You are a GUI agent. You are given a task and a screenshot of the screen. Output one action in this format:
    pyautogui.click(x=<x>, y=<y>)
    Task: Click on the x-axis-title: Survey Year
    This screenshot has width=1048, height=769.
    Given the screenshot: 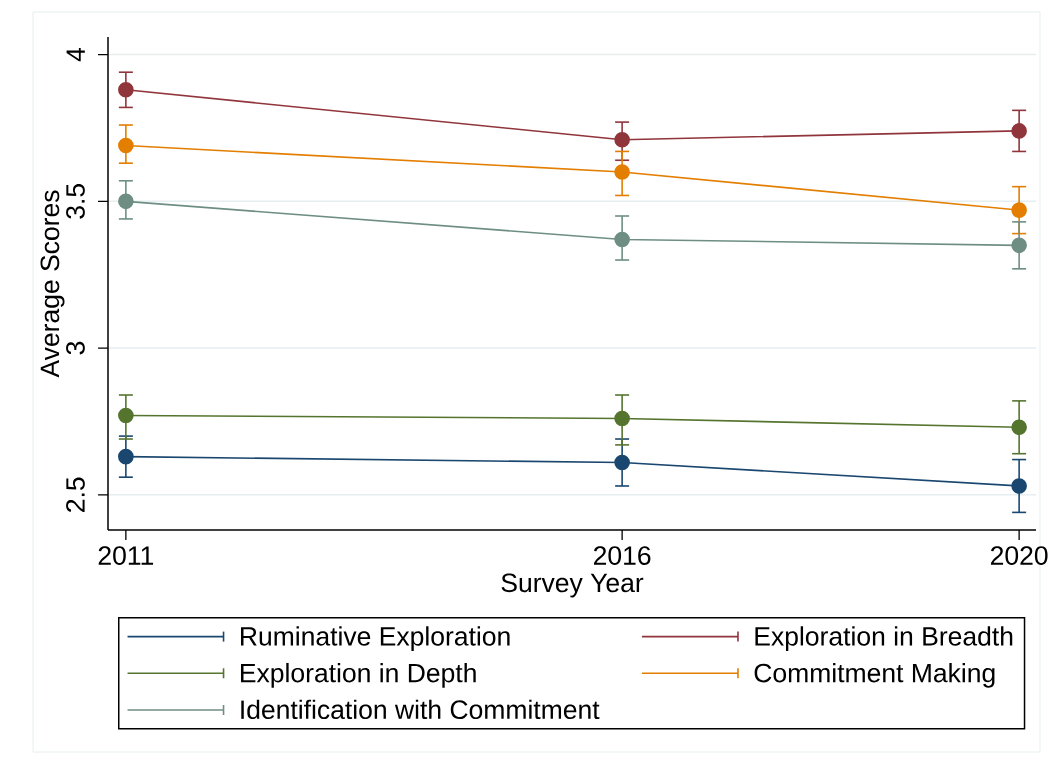 What is the action you would take?
    pyautogui.click(x=572, y=585)
    